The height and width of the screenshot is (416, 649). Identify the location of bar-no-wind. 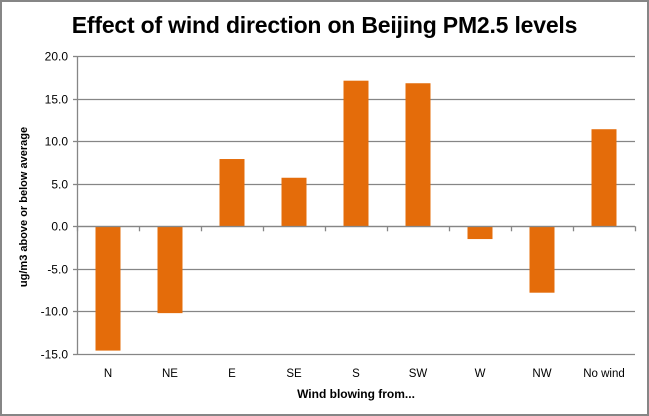
(604, 178).